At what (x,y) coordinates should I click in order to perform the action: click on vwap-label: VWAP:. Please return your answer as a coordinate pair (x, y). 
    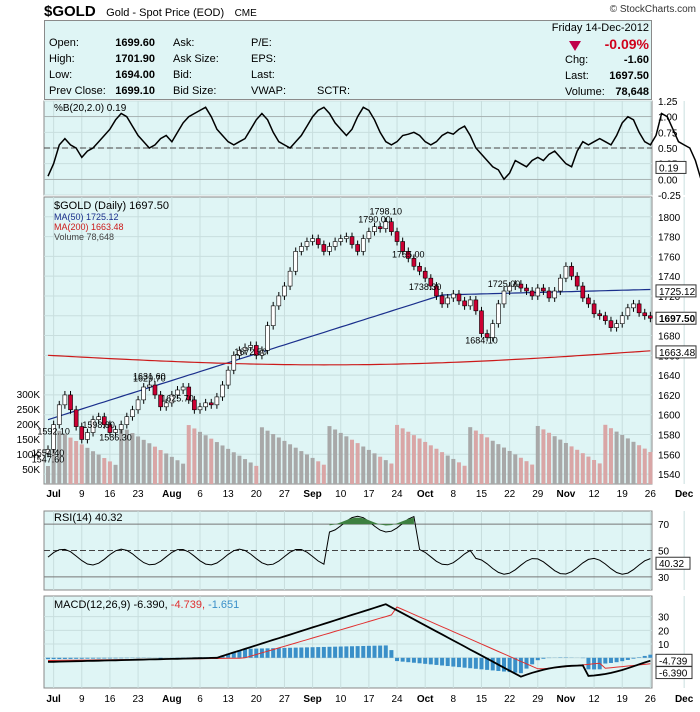
    Looking at the image, I should click on (269, 91).